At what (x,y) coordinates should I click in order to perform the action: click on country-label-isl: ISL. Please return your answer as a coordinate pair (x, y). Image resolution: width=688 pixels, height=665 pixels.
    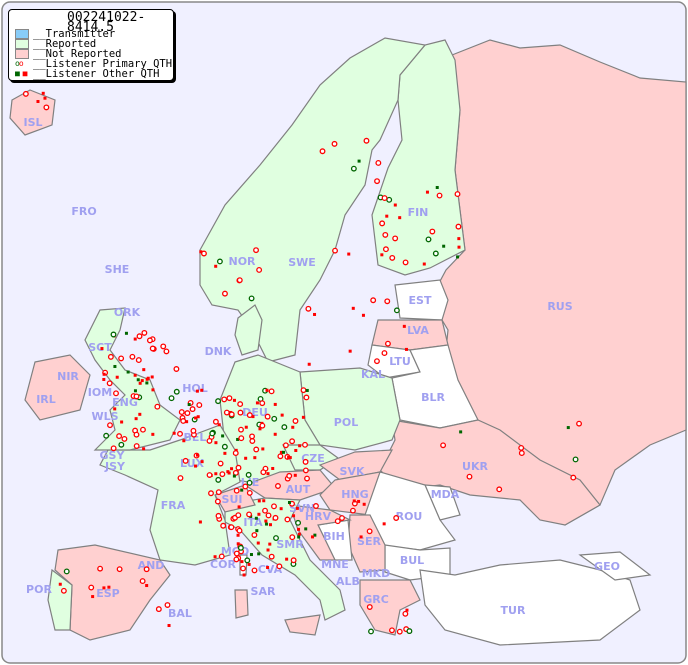
    Looking at the image, I should click on (32, 122).